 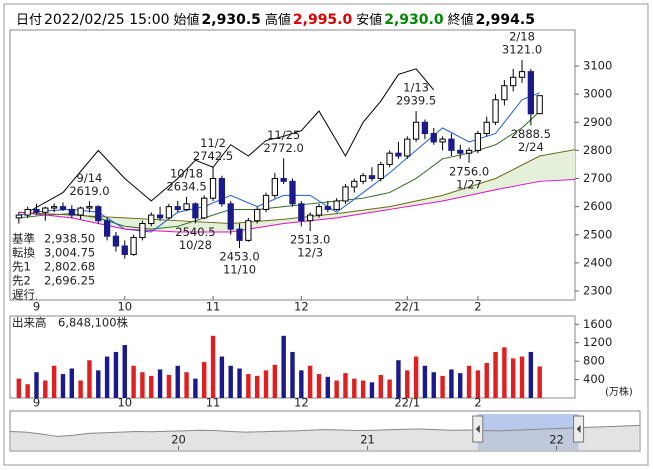 I want to click on legend-name: 先1, so click(x=21, y=267).